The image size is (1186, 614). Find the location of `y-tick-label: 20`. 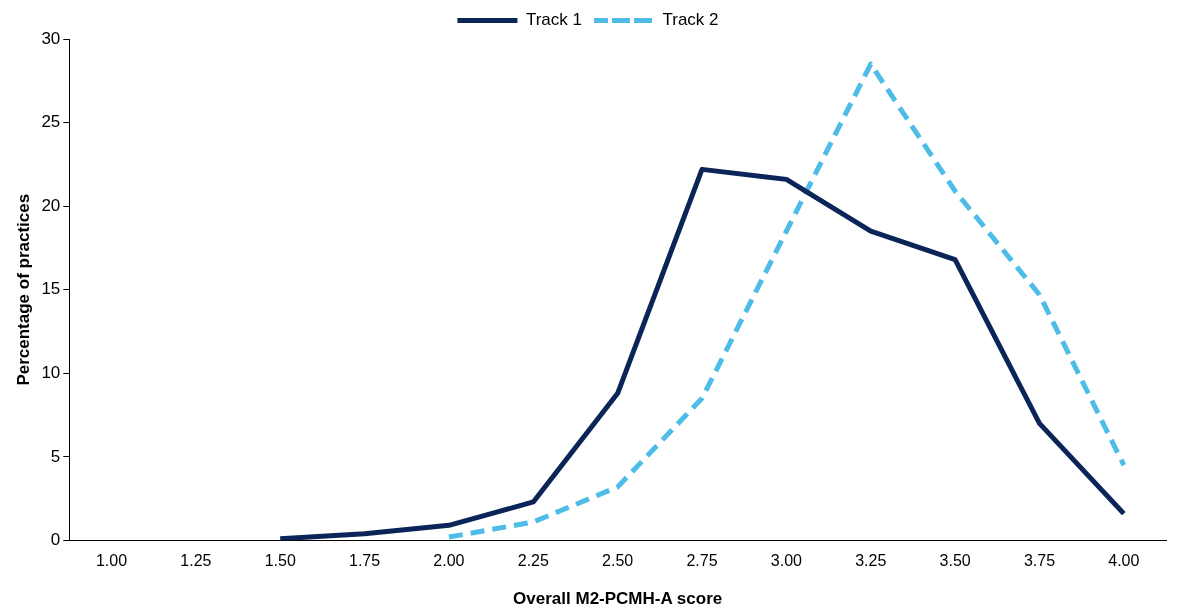

y-tick-label: 20 is located at coordinates (51, 205).